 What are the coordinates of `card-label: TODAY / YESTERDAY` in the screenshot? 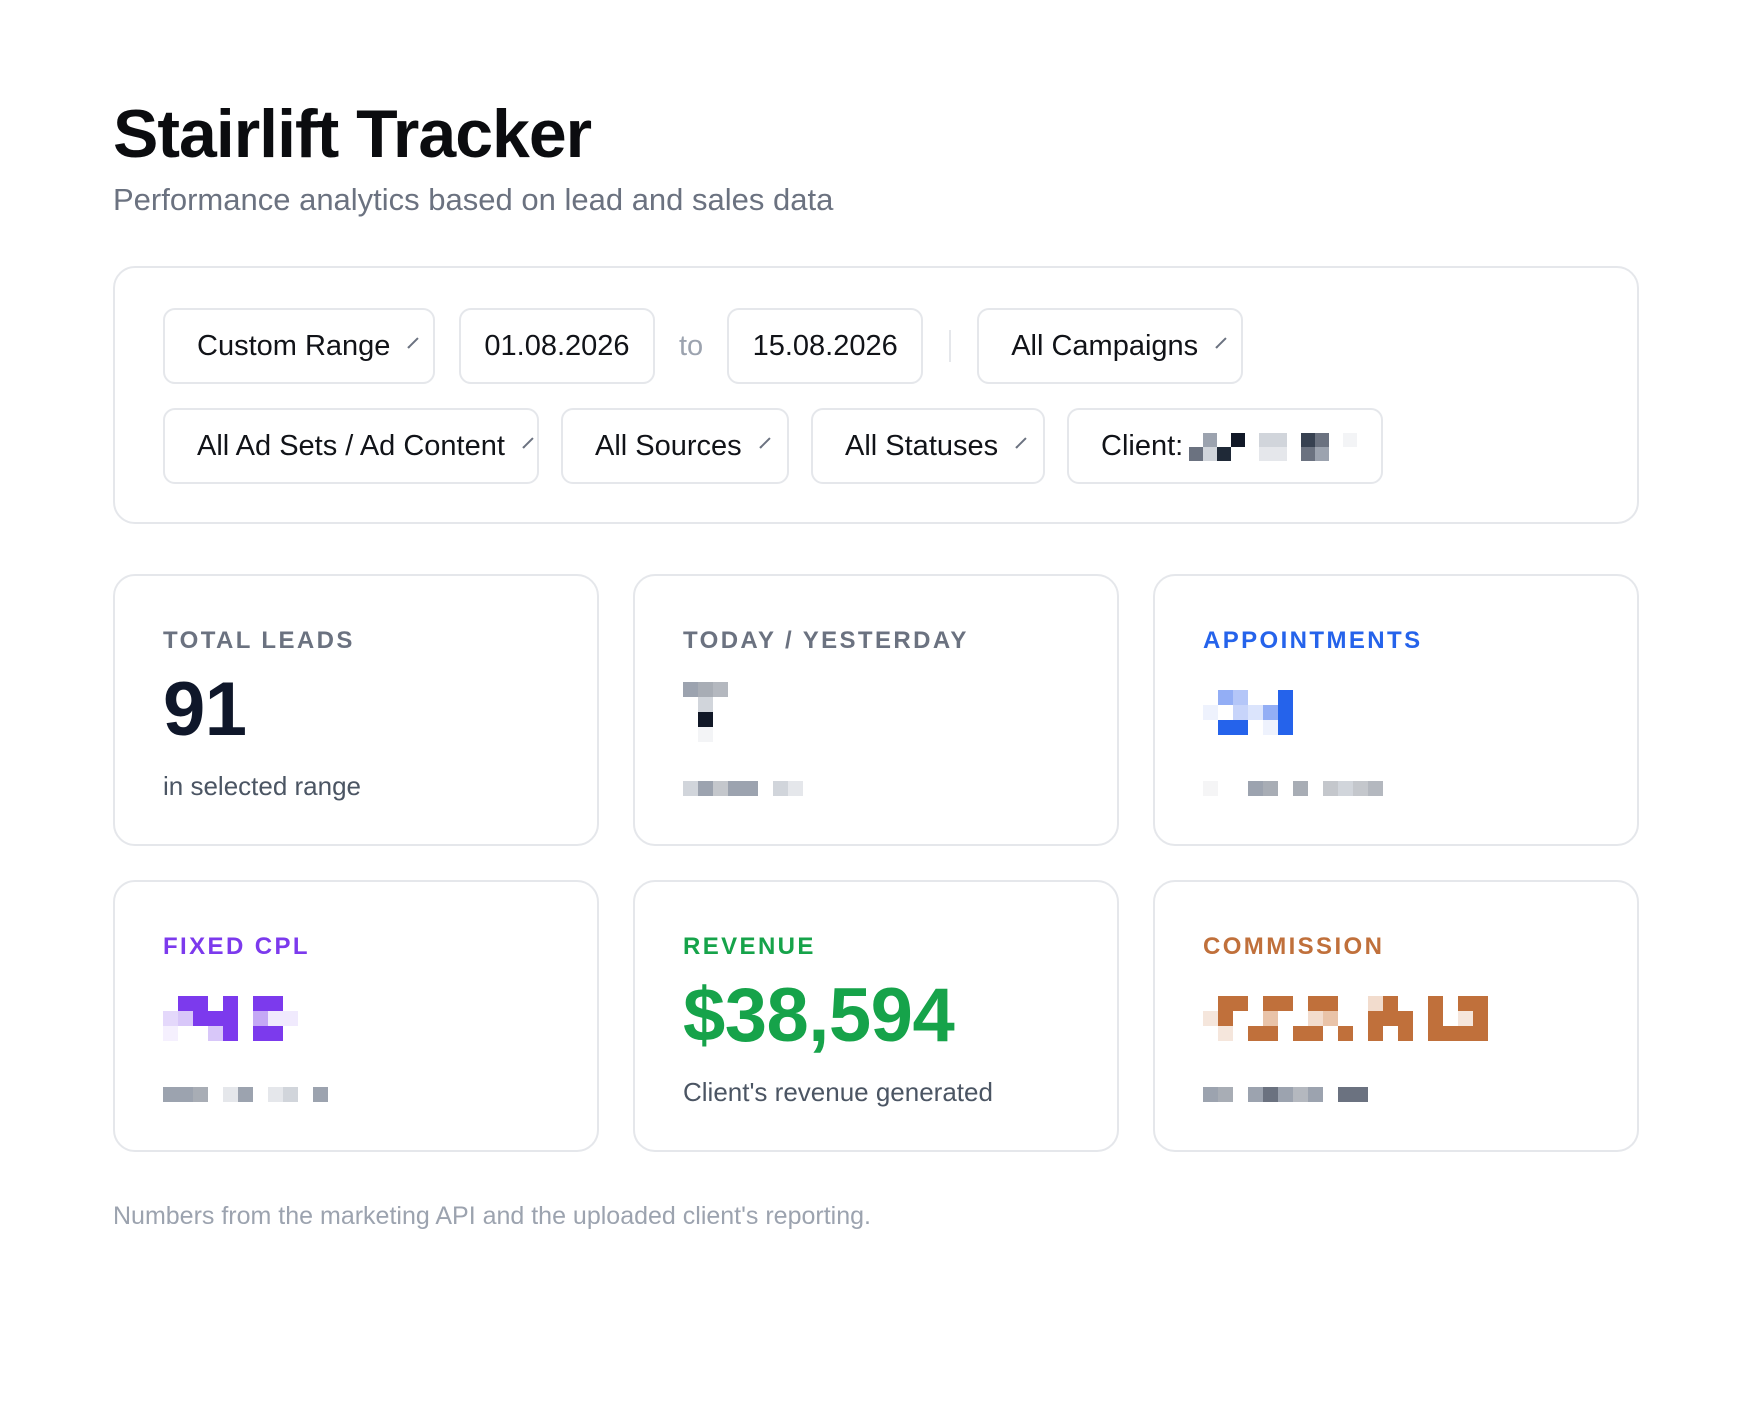 It's located at (826, 640).